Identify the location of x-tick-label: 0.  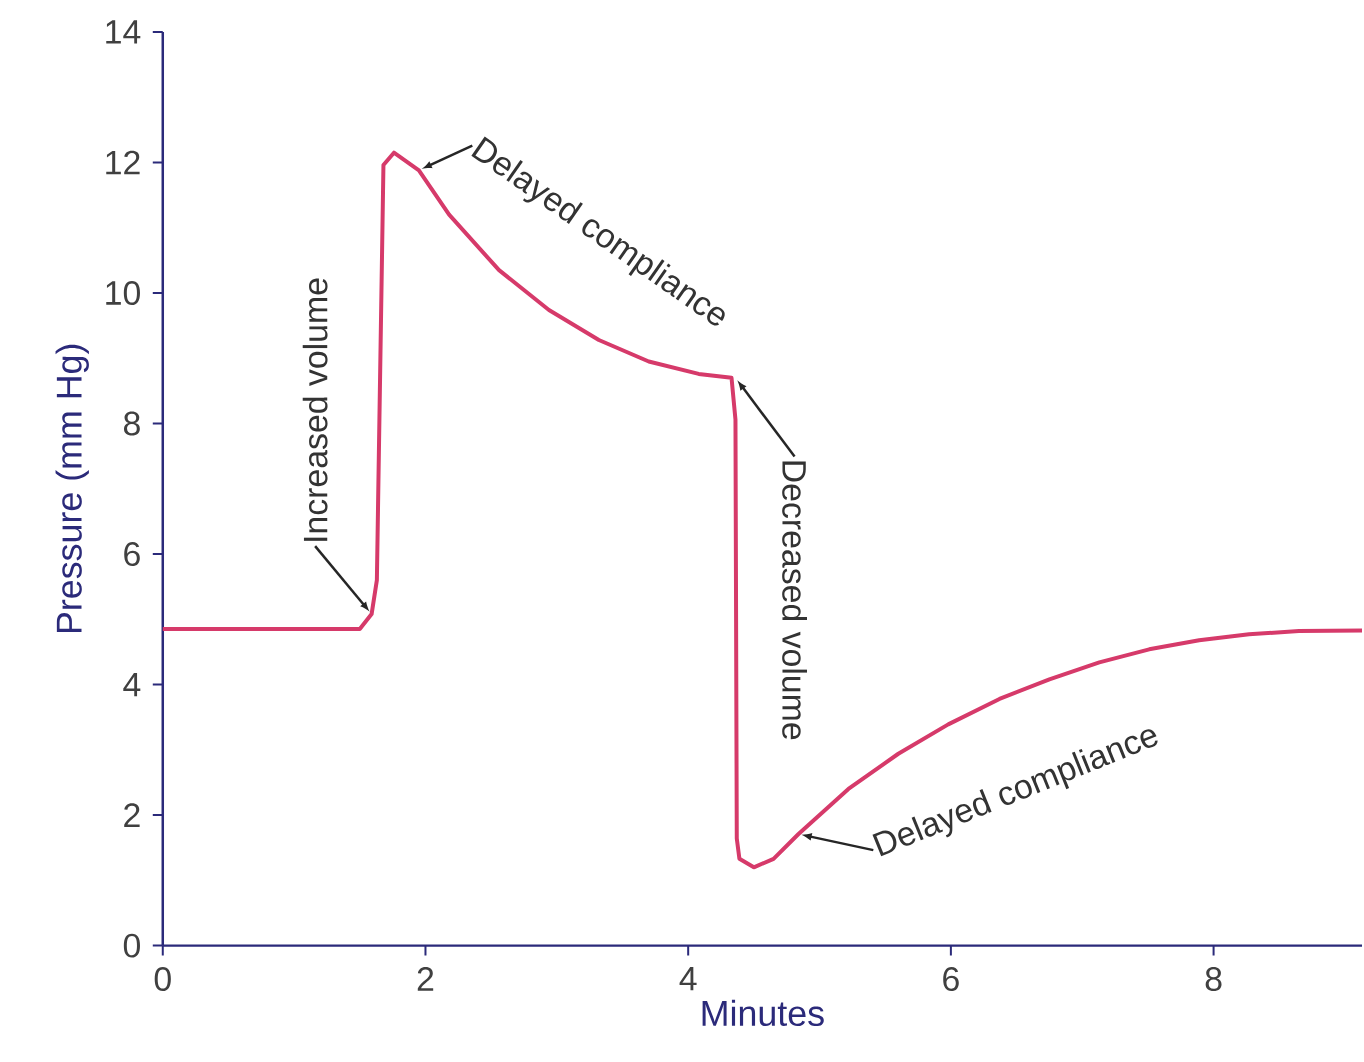
(162, 978).